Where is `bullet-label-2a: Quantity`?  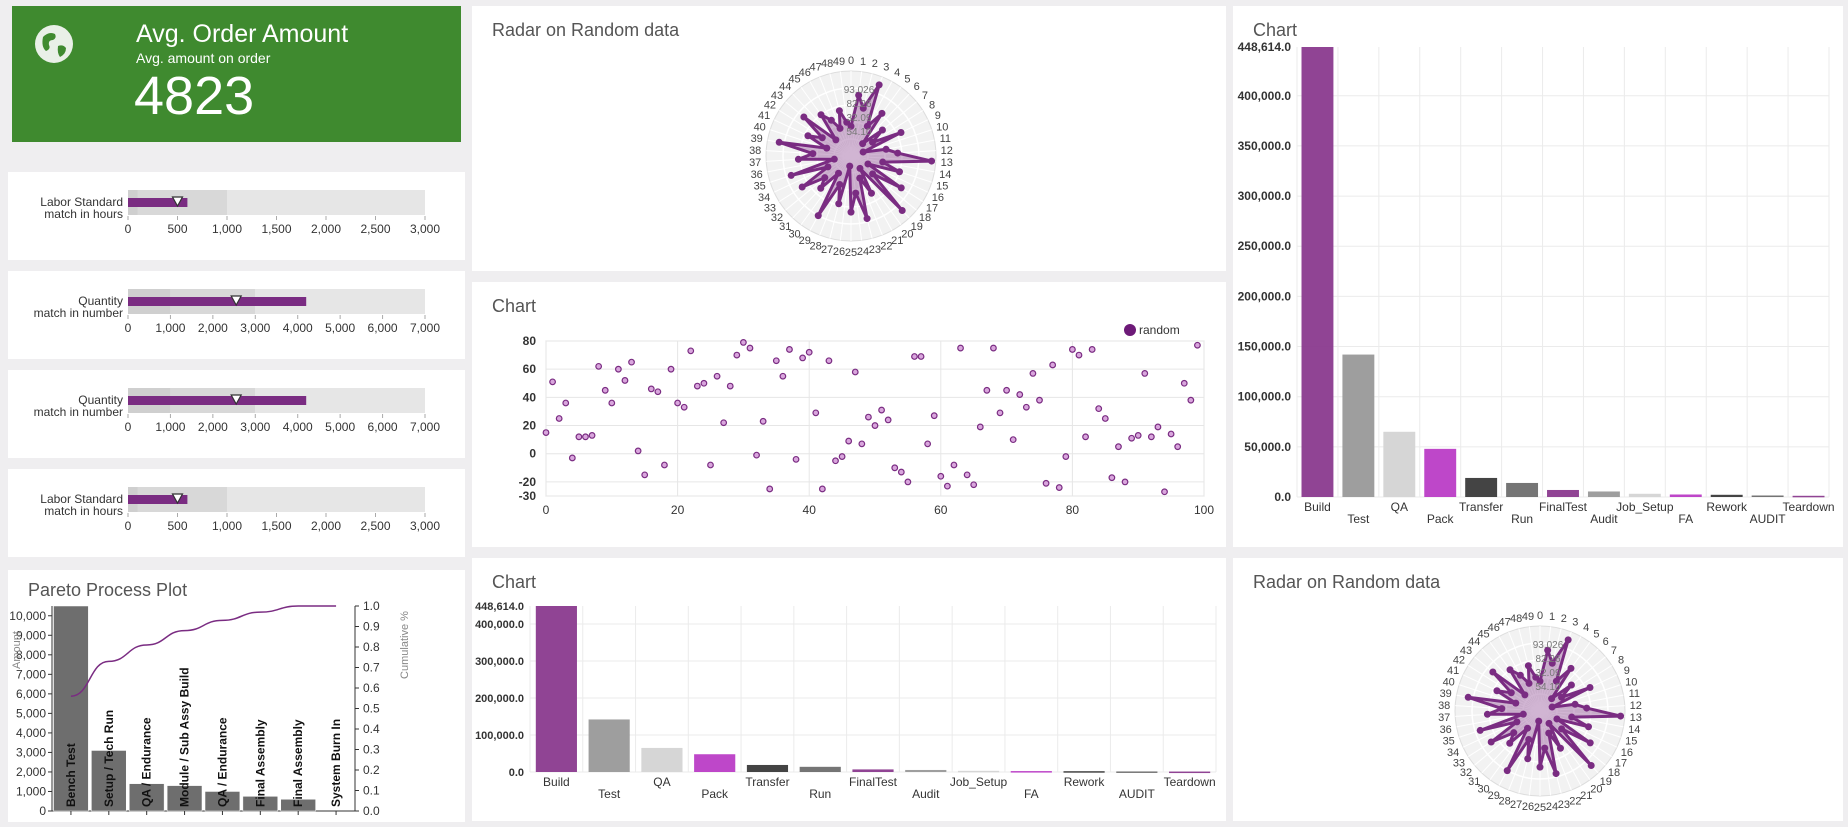
bullet-label-2a: Quantity is located at coordinates (100, 301).